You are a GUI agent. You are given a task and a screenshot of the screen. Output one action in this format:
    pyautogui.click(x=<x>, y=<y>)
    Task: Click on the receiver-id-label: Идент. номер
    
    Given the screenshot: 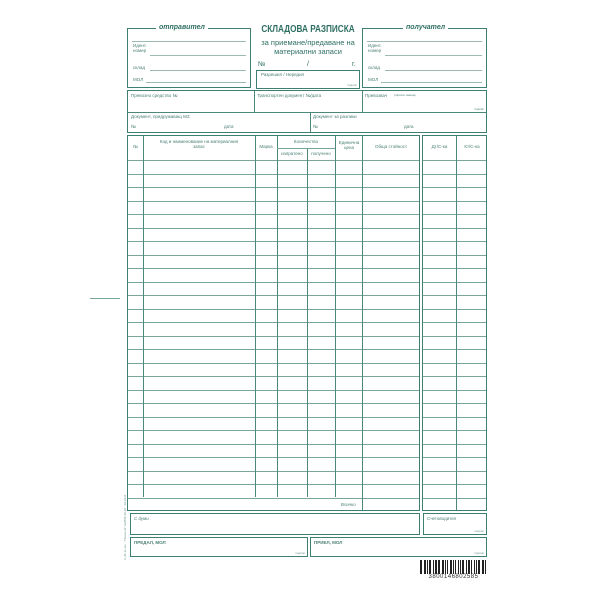 What is the action you would take?
    pyautogui.click(x=375, y=48)
    